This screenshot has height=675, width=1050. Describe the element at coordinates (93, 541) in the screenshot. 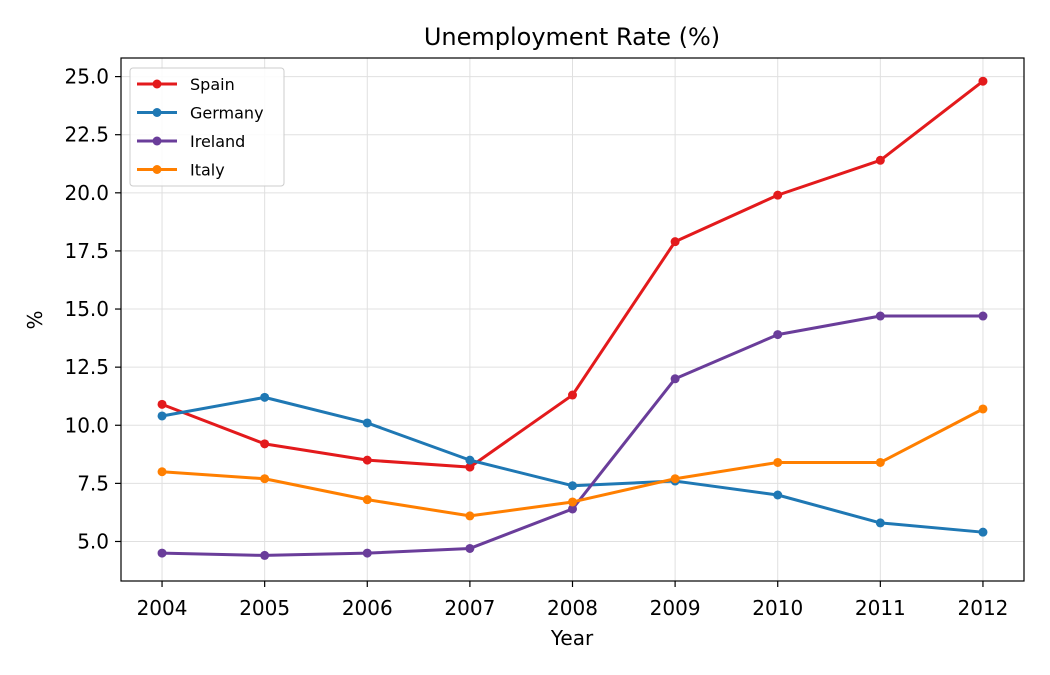

I see `y-tick-label: 5.0` at that location.